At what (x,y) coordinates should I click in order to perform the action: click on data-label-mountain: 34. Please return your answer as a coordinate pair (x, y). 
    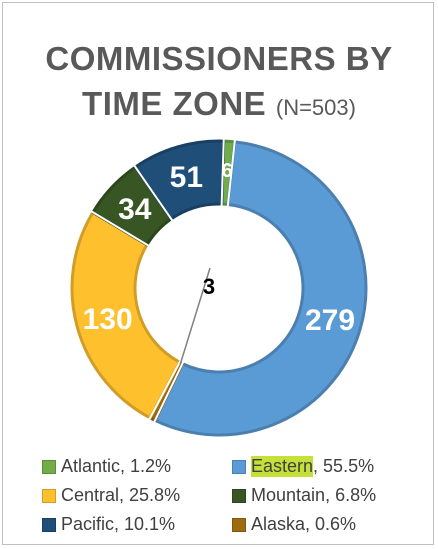
    Looking at the image, I should click on (135, 209).